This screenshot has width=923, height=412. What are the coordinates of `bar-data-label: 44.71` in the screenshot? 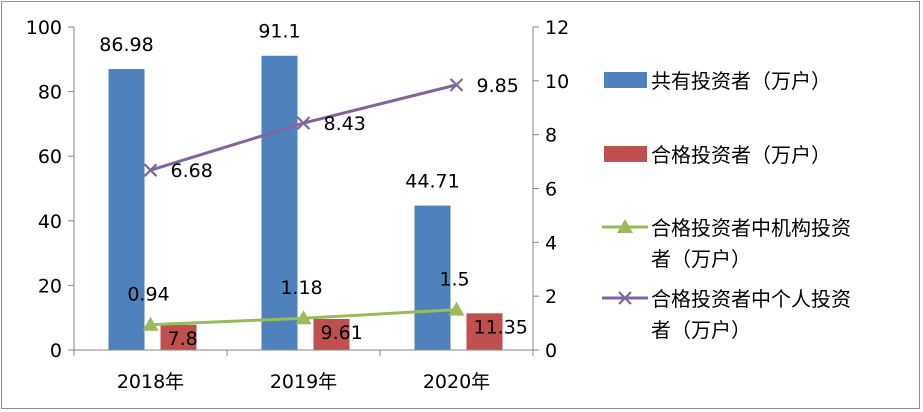 It's located at (432, 182).